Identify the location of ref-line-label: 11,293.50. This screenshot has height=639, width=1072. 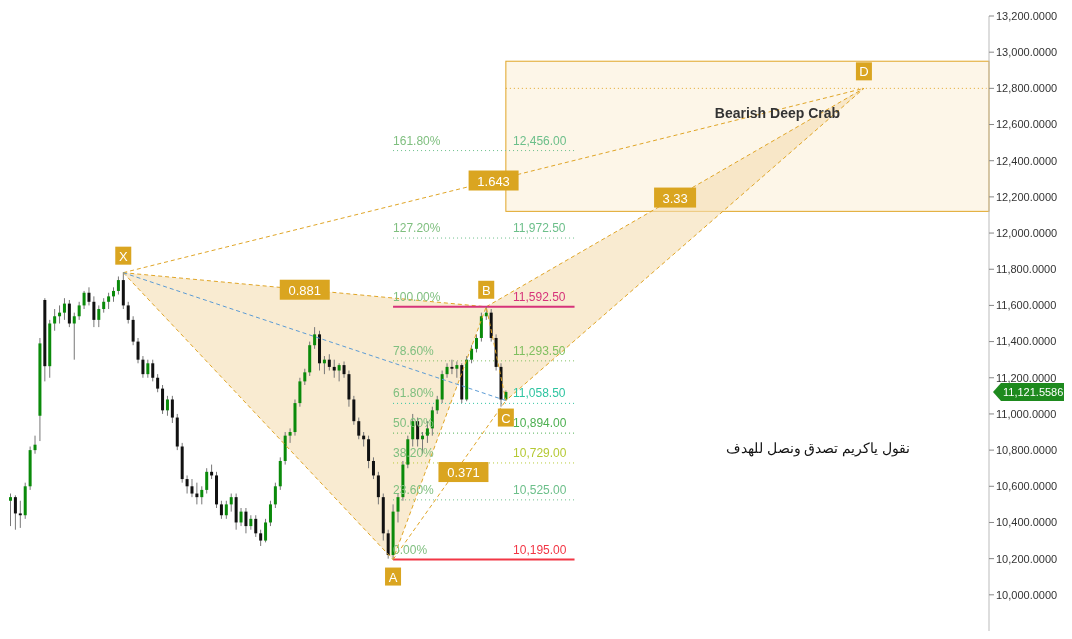
(539, 350).